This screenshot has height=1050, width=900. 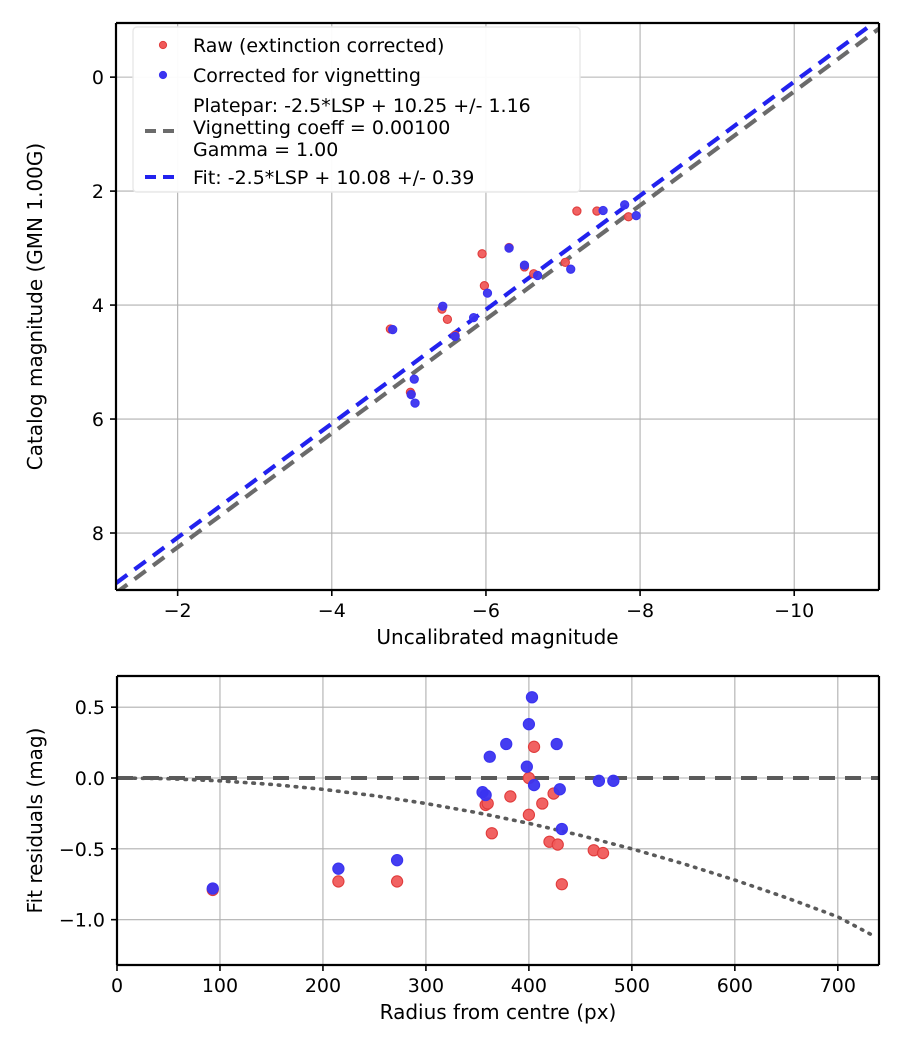 What do you see at coordinates (794, 611) in the screenshot?
I see `xtick-label-4: −10` at bounding box center [794, 611].